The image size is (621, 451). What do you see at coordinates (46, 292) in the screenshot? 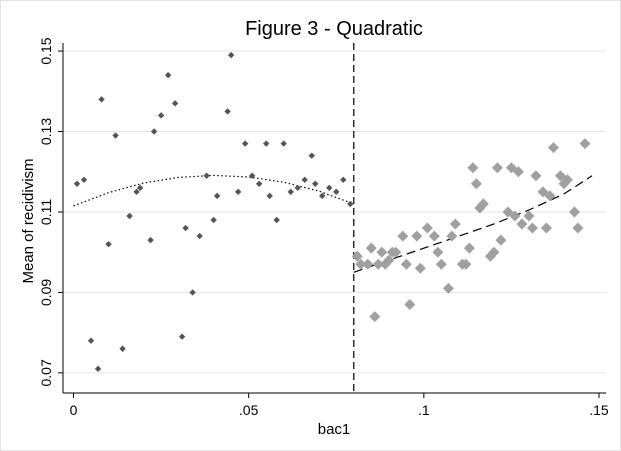
I see `y-tick-label: 0.09` at bounding box center [46, 292].